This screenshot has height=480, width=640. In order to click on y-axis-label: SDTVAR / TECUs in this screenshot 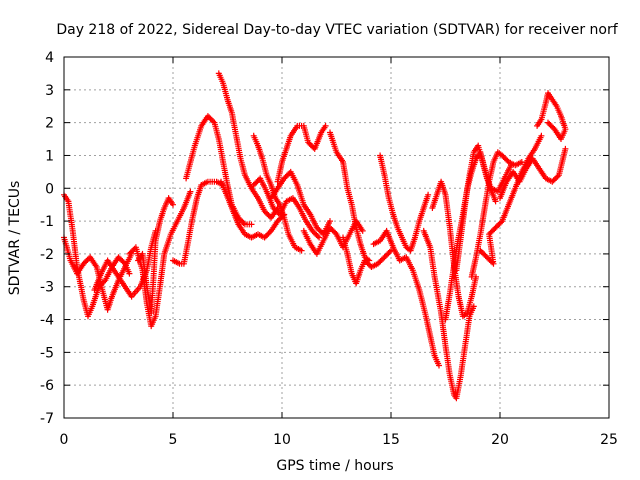, I will do `click(15, 238)`.